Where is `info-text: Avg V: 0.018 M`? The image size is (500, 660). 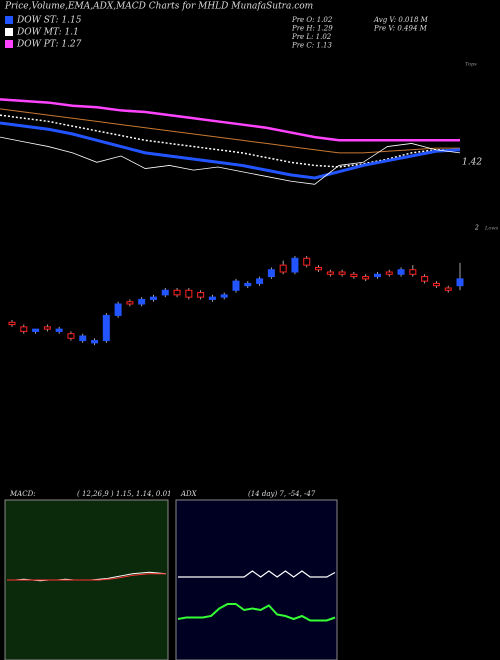
info-text: Avg V: 0.018 M is located at coordinates (401, 20).